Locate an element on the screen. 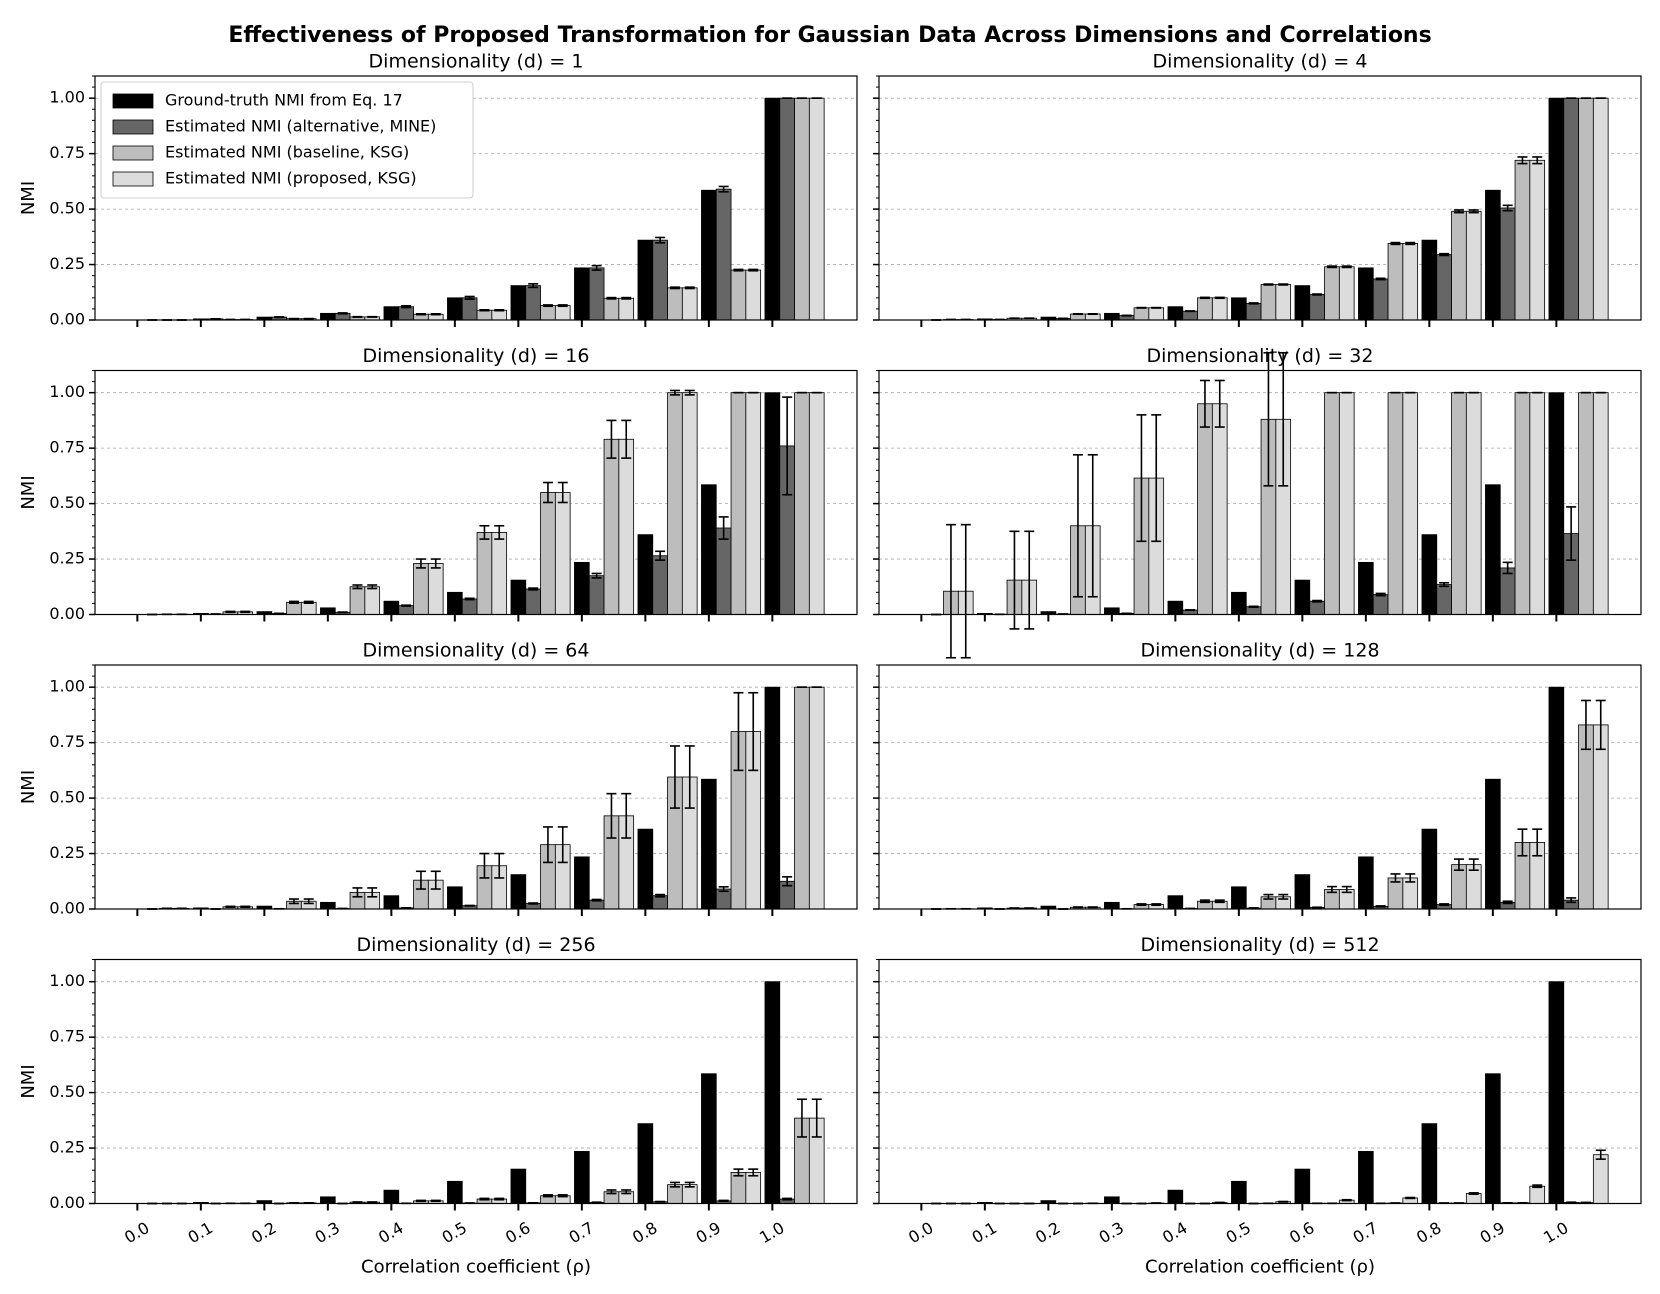 The width and height of the screenshot is (1660, 1294). panel-title: Dimensionality (d) = 128 is located at coordinates (1259, 651).